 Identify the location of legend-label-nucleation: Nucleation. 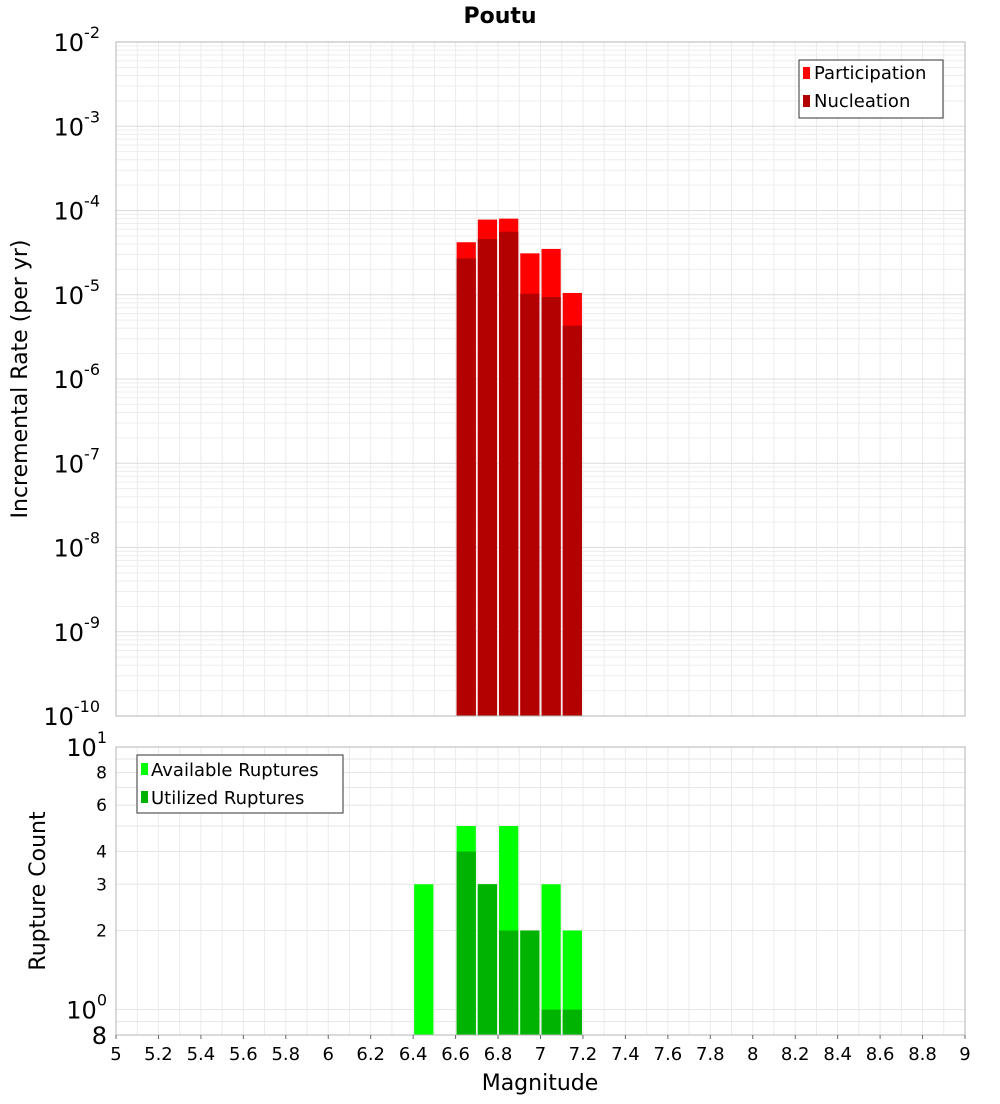
(862, 101).